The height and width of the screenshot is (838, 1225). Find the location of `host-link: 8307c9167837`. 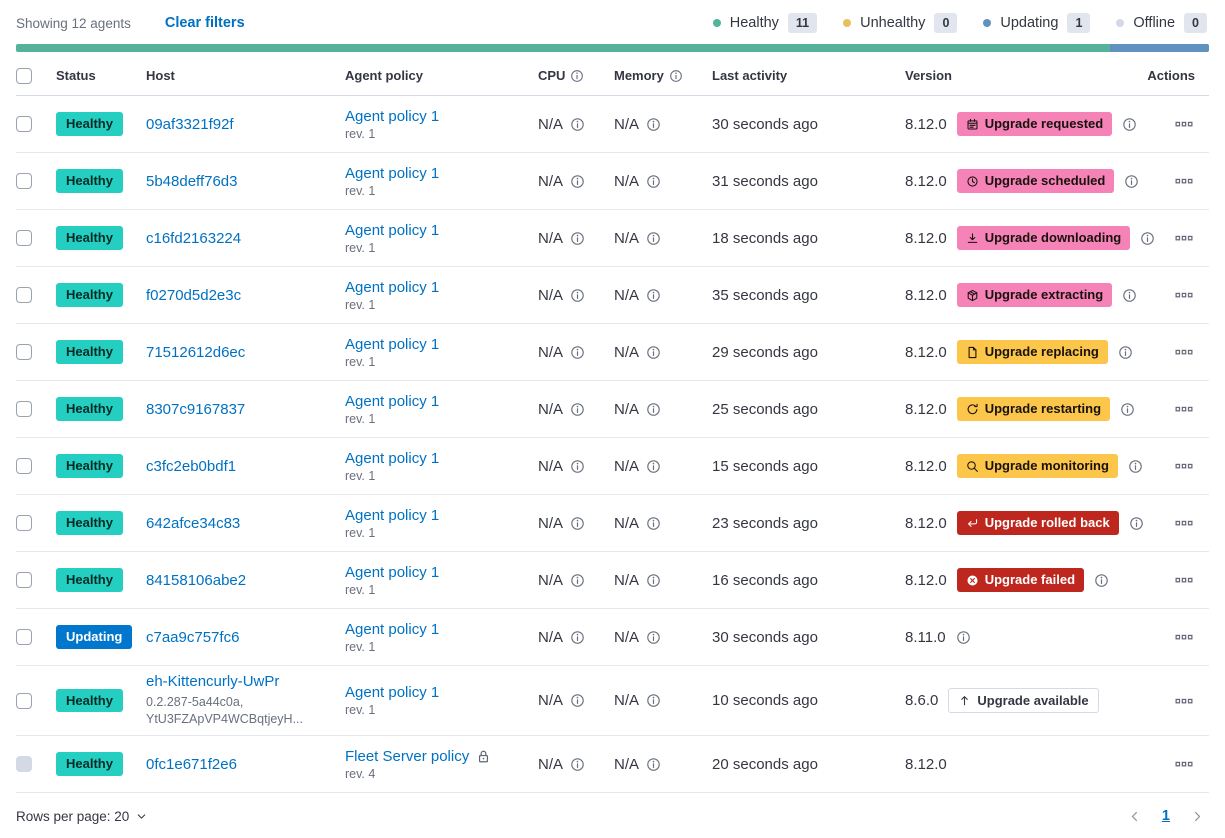

host-link: 8307c9167837 is located at coordinates (196, 409).